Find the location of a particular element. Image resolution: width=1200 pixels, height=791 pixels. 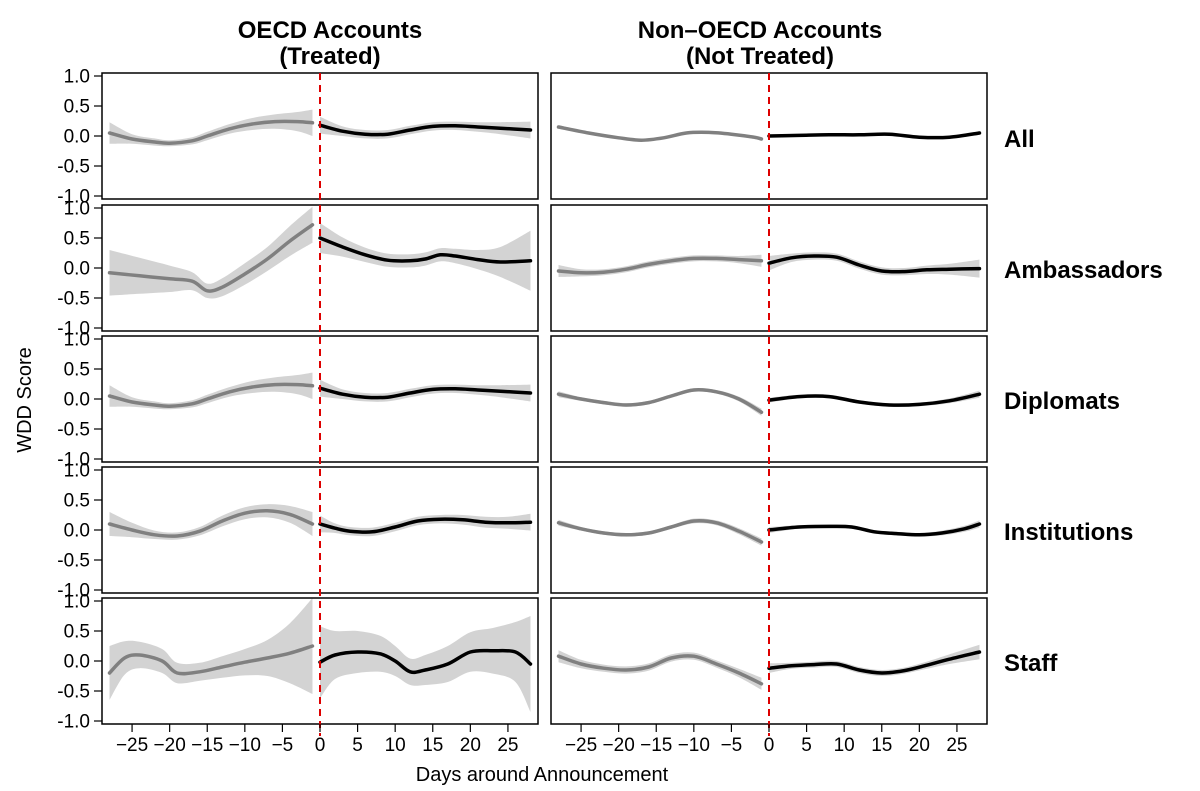

panel-c1-r2 is located at coordinates (769, 399).